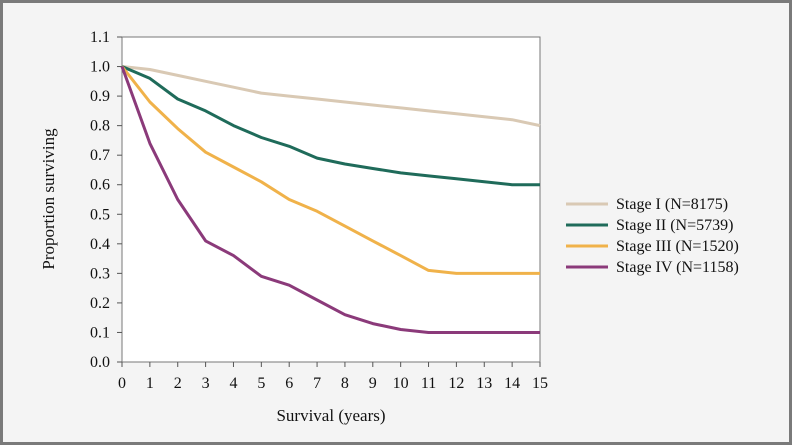 This screenshot has height=445, width=792. I want to click on x-tick-label: 12, so click(456, 383).